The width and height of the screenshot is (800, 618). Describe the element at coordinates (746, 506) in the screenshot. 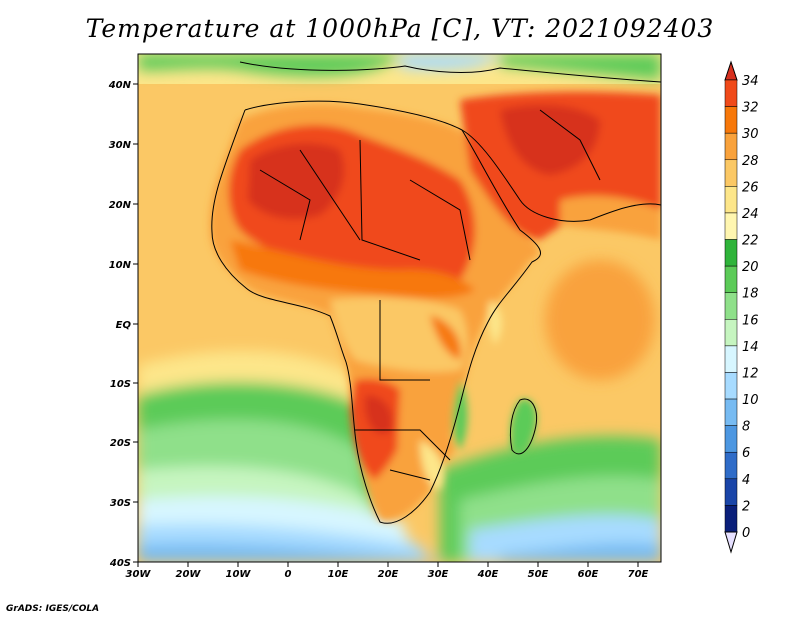

I see `colorbar-label: 2` at that location.